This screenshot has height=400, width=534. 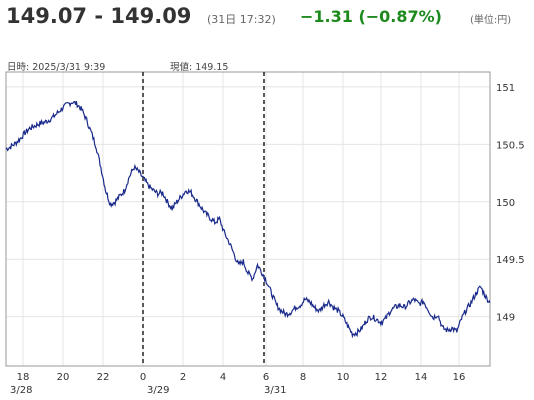 I want to click on cursor-datetime: 日時: 2025/3/31 9:39, so click(x=56, y=67).